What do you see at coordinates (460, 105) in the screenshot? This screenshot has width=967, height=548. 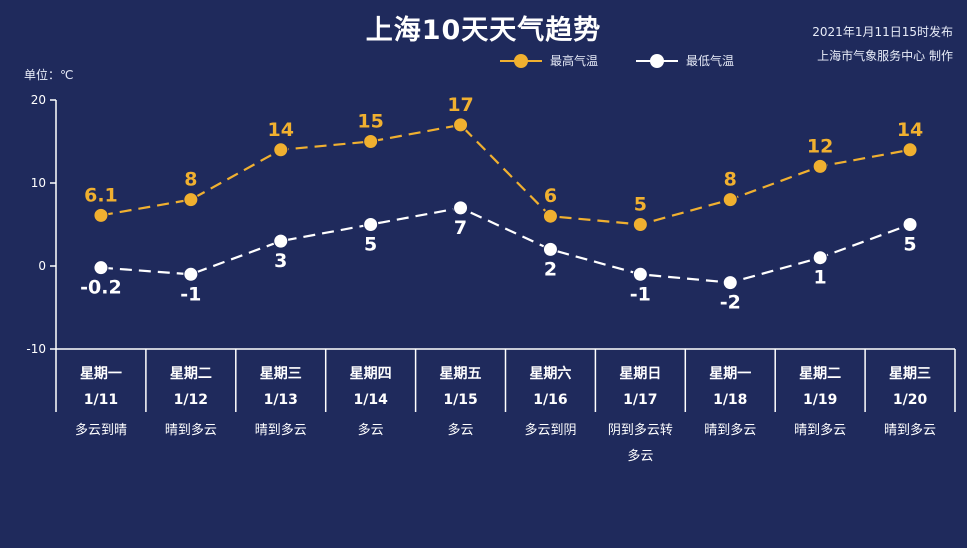 I see `data-label-high: 17` at bounding box center [460, 105].